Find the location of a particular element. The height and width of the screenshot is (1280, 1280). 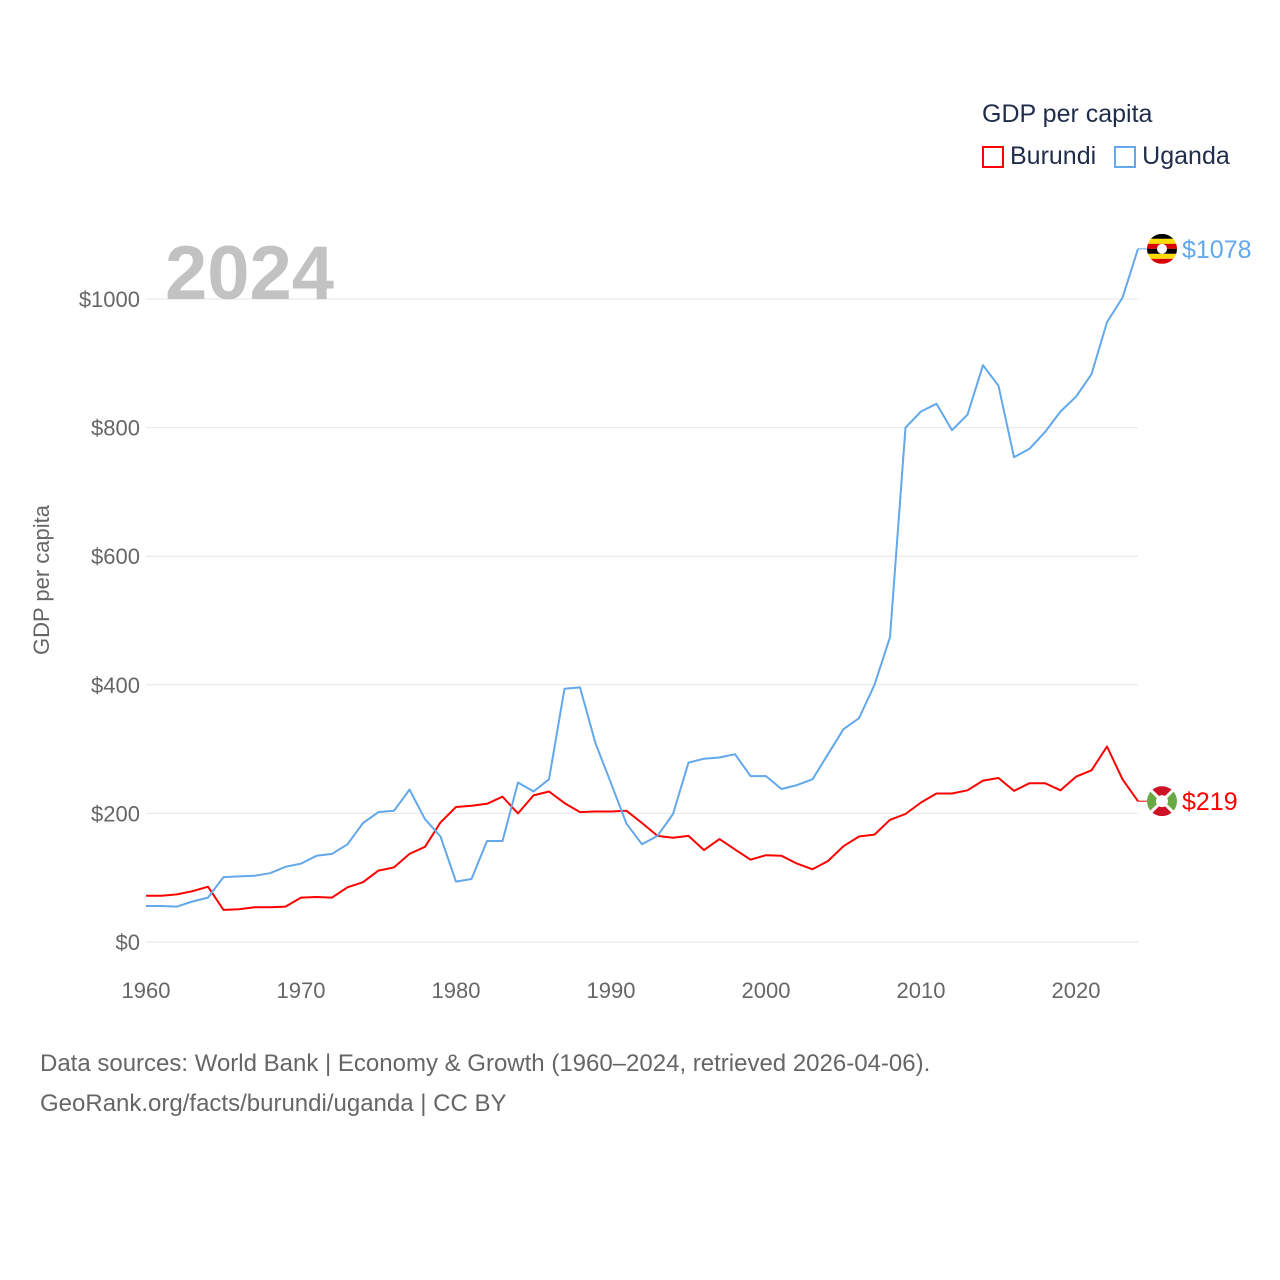

legend-title: GDP per capita is located at coordinates (1067, 114).